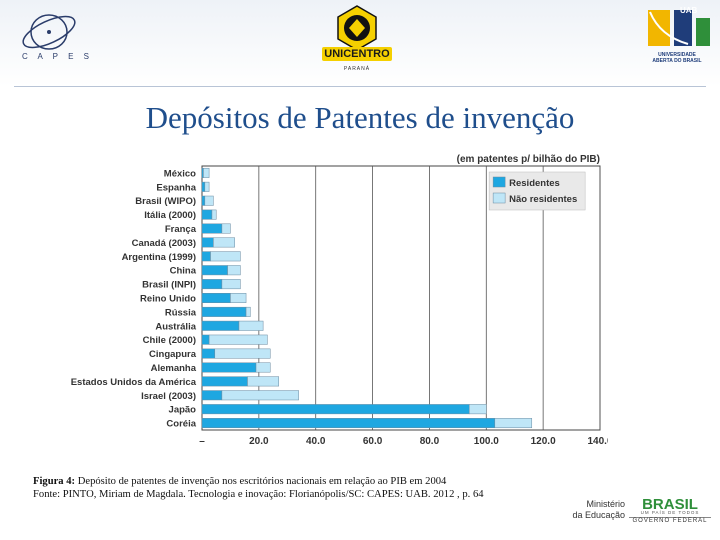  What do you see at coordinates (543, 199) in the screenshot?
I see `legend-label: Não residentes` at bounding box center [543, 199].